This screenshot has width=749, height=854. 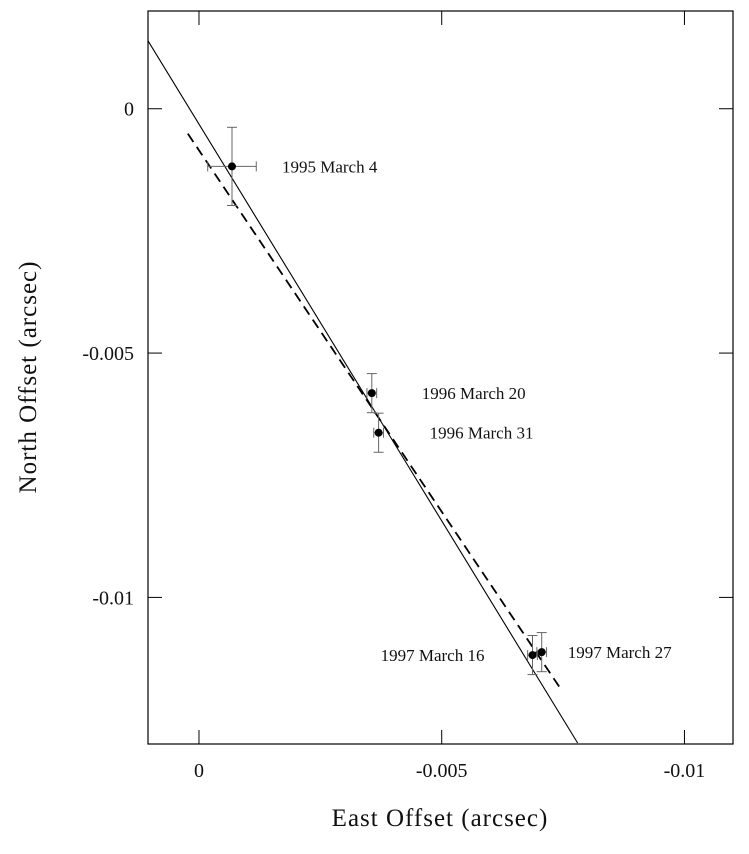 What do you see at coordinates (482, 433) in the screenshot?
I see `point-label: 1996 March 31` at bounding box center [482, 433].